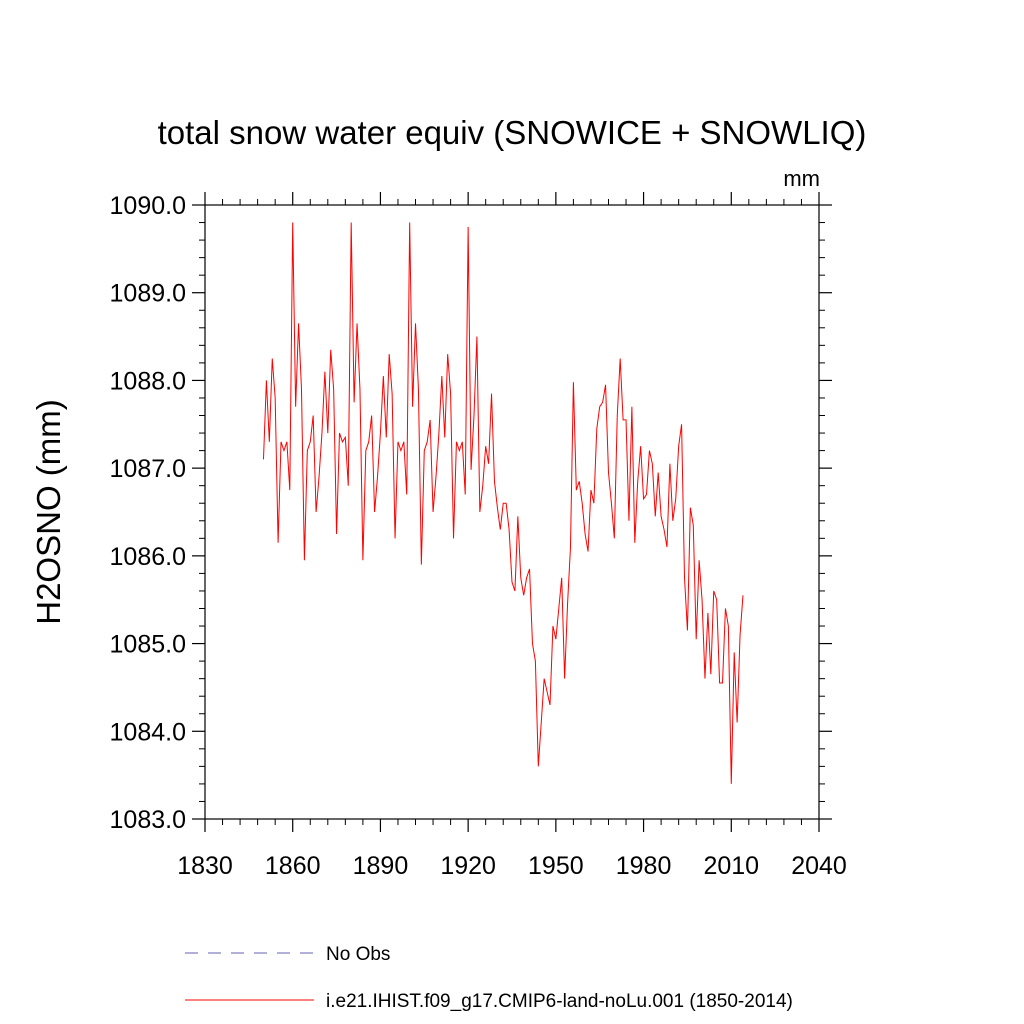 This screenshot has height=1024, width=1024. Describe the element at coordinates (293, 866) in the screenshot. I see `x-tick-label: 1860` at that location.